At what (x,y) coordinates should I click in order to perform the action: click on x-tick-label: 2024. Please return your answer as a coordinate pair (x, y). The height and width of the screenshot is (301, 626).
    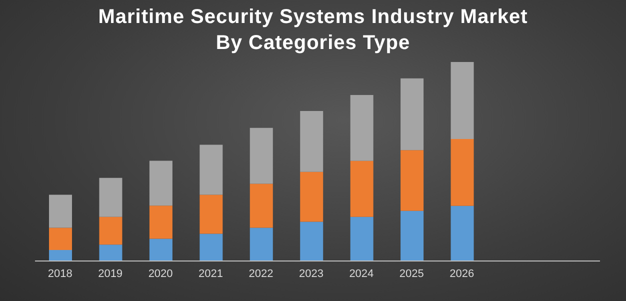
    Looking at the image, I should click on (361, 274).